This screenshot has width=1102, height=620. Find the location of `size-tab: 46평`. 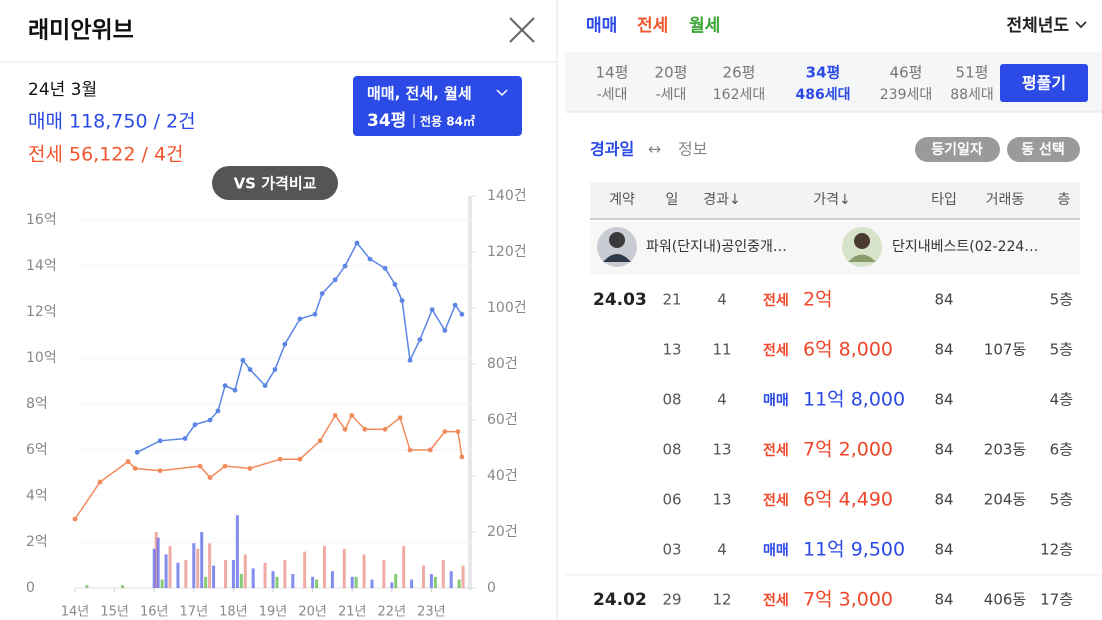

size-tab: 46평 is located at coordinates (906, 73).